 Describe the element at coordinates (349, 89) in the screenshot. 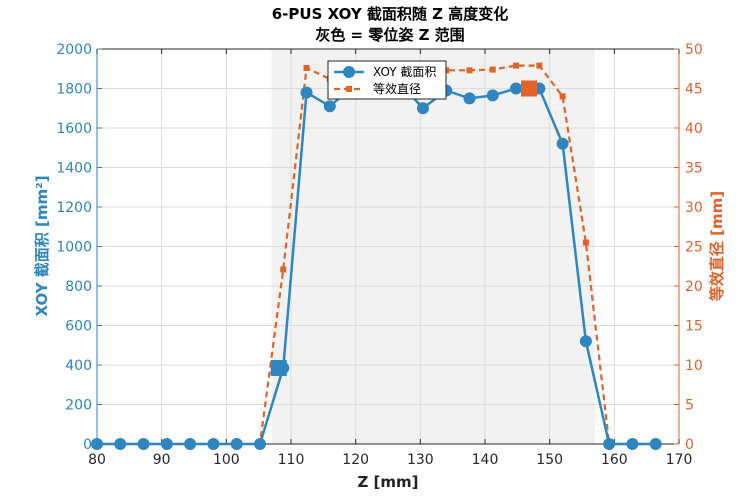

I see `legend-marker-equivalent-diameter` at that location.